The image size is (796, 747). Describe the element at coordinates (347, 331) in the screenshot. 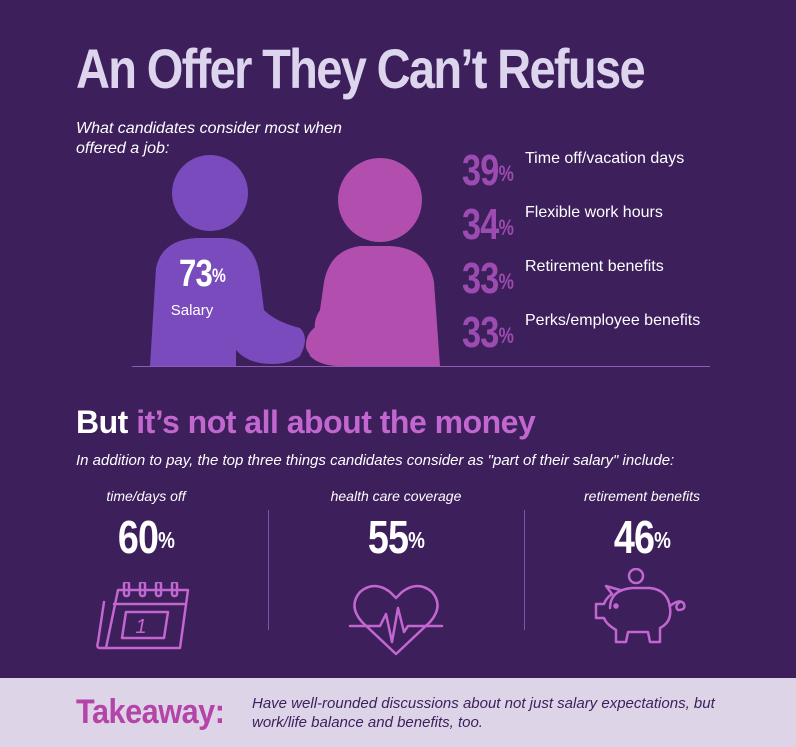

I see `right-person-arm` at that location.